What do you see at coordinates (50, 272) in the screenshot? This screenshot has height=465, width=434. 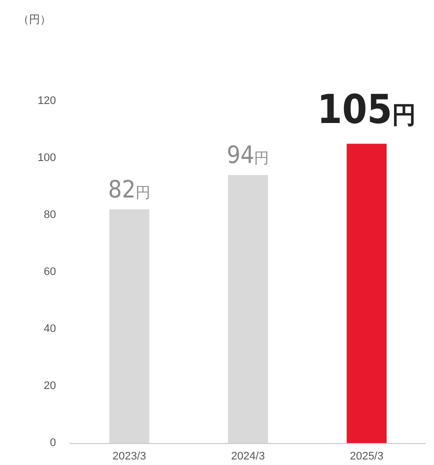 I see `y-tick-label: 60` at bounding box center [50, 272].